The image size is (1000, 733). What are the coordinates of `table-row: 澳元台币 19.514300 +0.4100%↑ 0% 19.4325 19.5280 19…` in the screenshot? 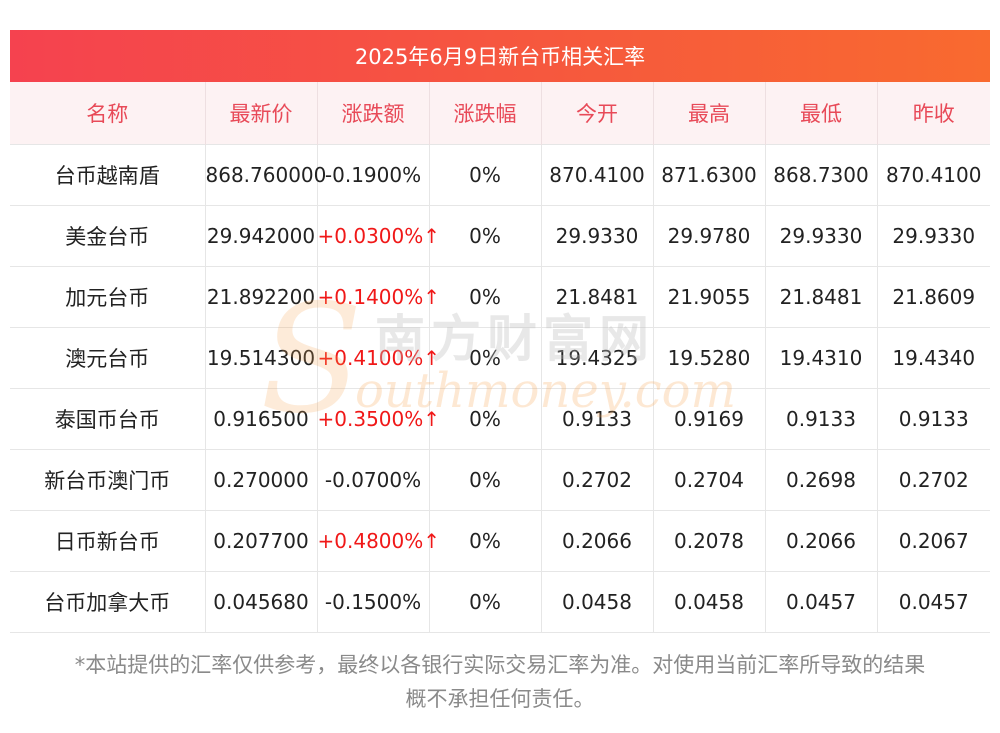 It's located at (500, 358).